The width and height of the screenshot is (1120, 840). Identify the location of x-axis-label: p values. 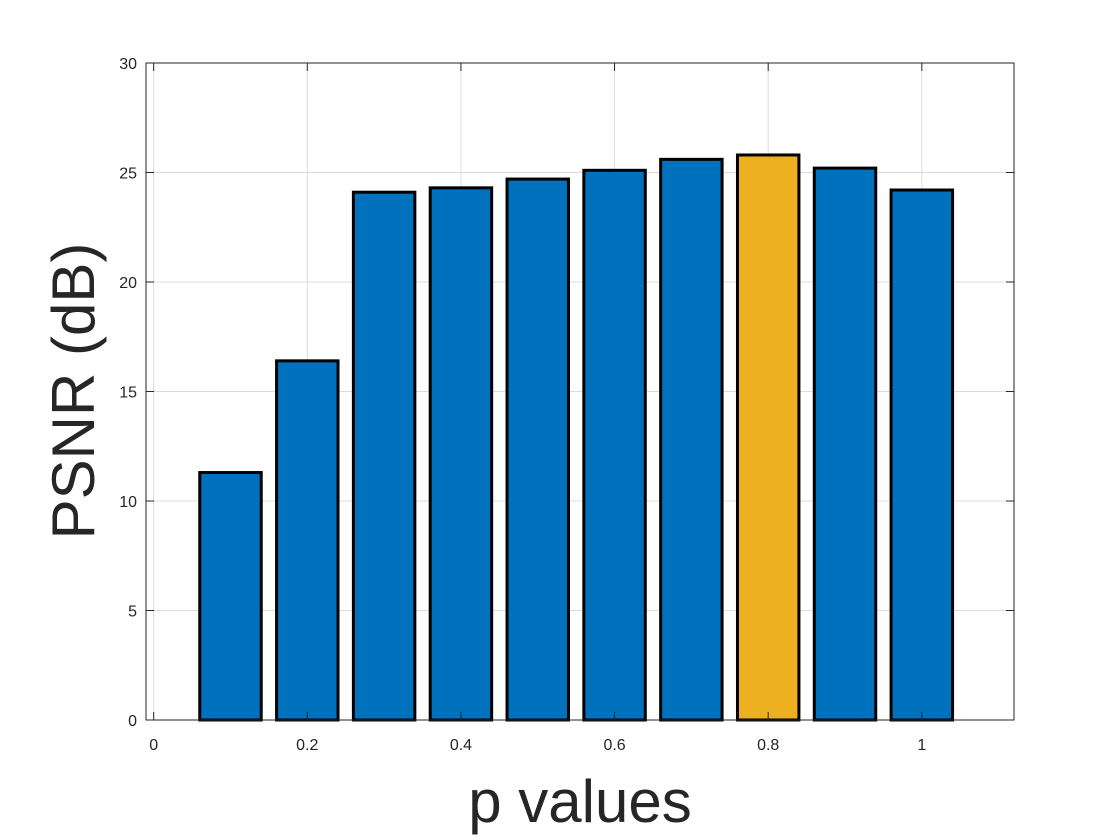
(579, 801).